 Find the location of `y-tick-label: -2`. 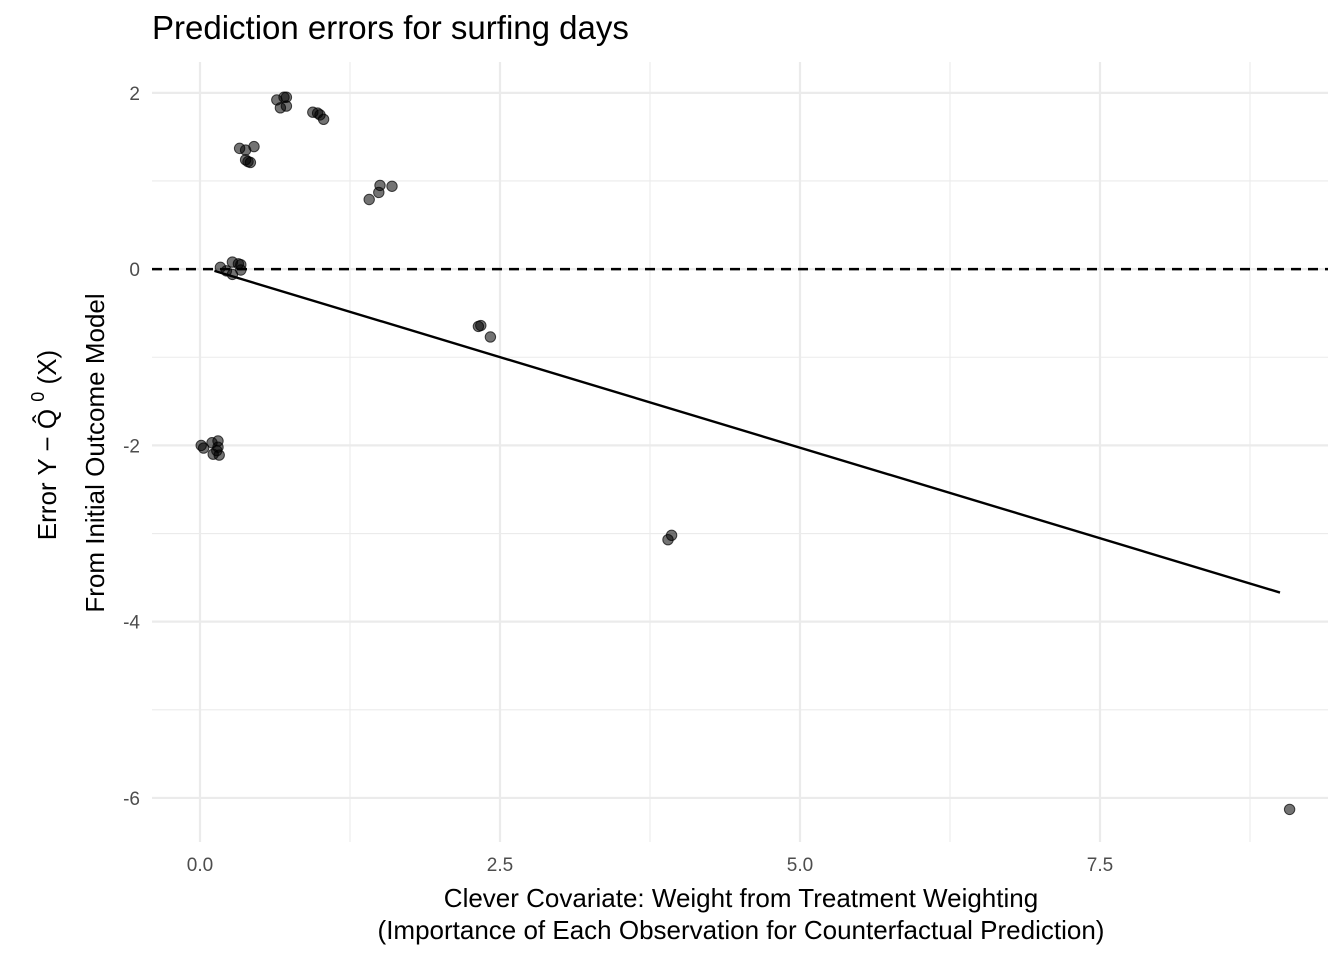

y-tick-label: -2 is located at coordinates (131, 446).